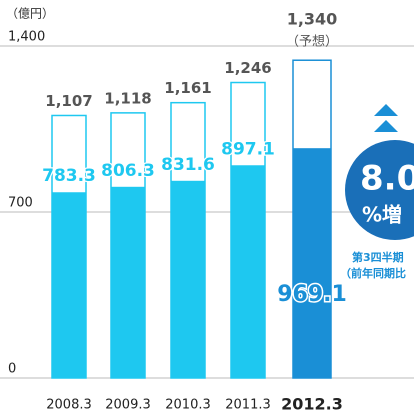 This screenshot has width=414, height=416. What do you see at coordinates (12, 369) in the screenshot?
I see `y-tick-label: 0` at bounding box center [12, 369].